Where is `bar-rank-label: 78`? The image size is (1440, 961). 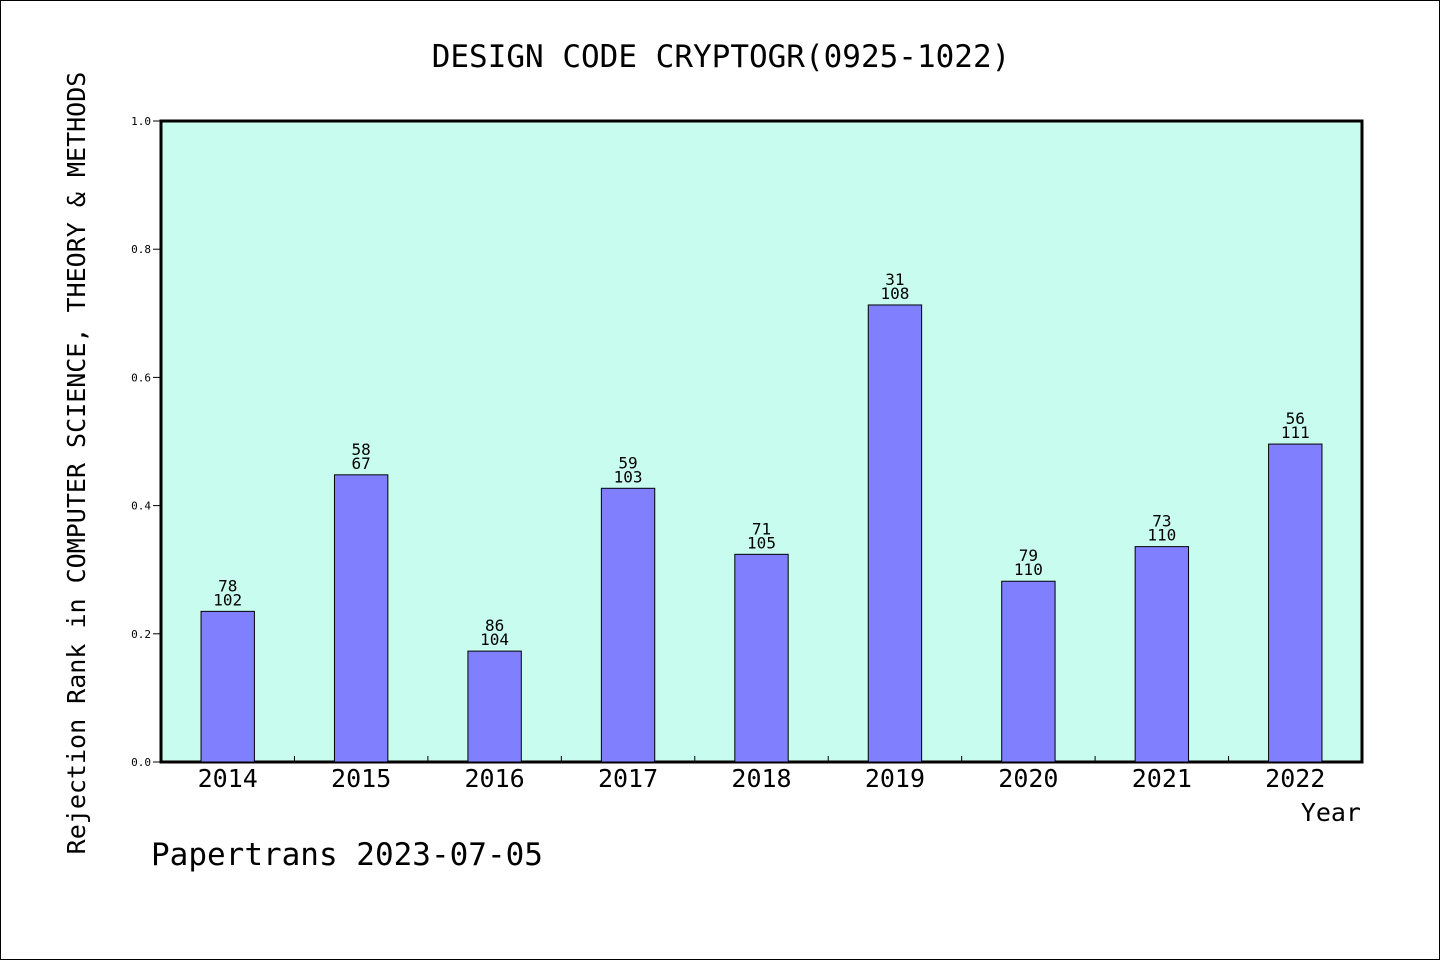 bar-rank-label: 78 is located at coordinates (227, 585).